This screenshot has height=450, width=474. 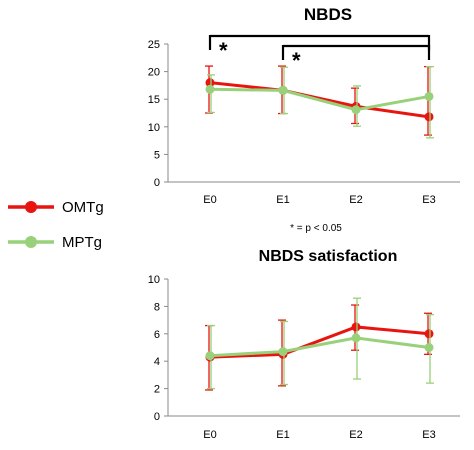 I want to click on y-tick-label: 20, so click(x=154, y=73).